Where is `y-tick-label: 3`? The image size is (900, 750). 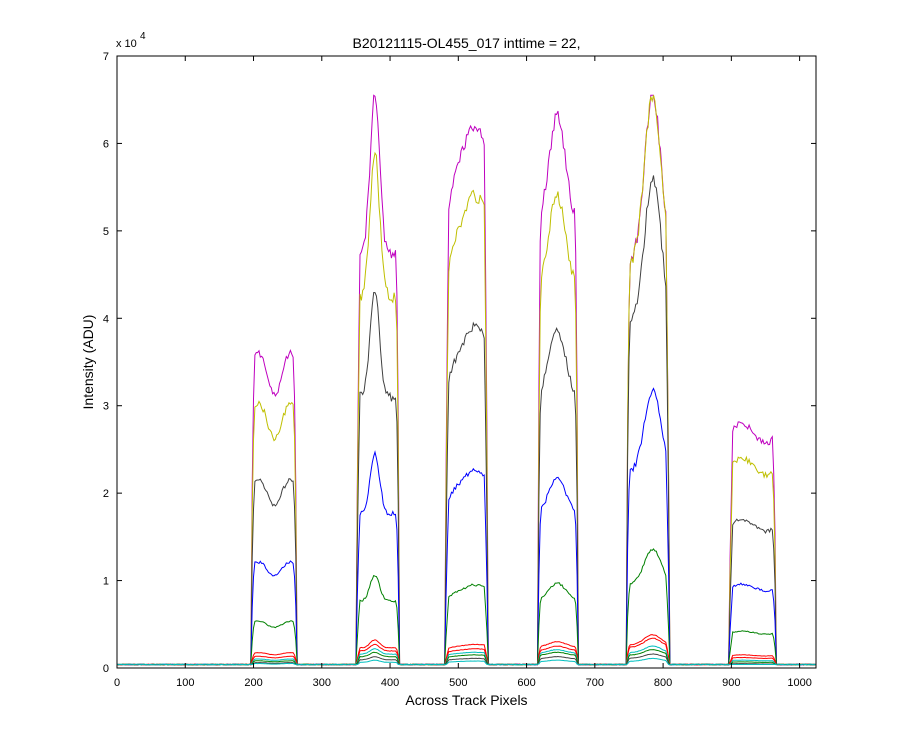
y-tick-label: 3 is located at coordinates (106, 407).